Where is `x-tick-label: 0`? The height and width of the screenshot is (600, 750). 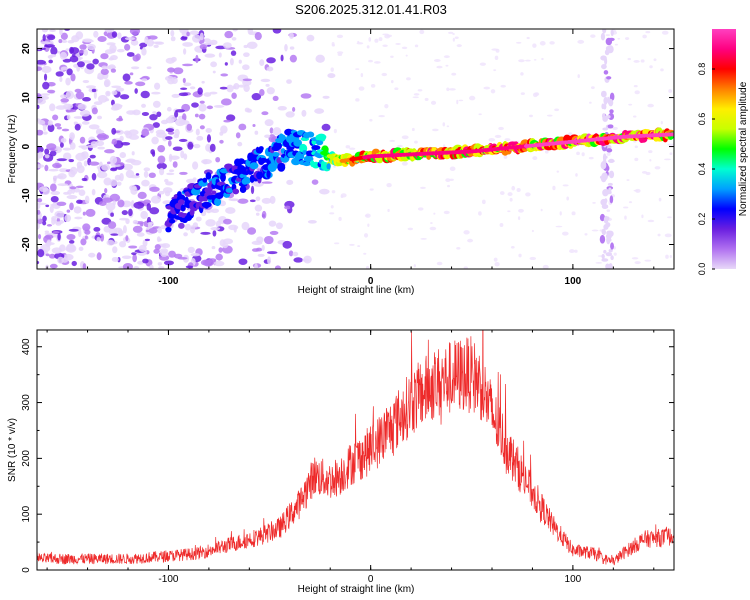
x-tick-label: 0 is located at coordinates (371, 281).